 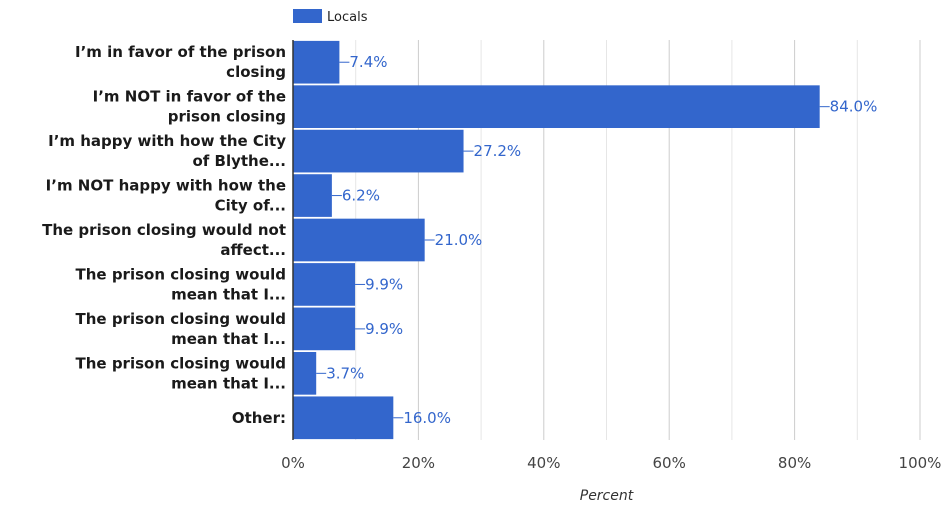 I want to click on x-tick-label: 20%, so click(x=418, y=463).